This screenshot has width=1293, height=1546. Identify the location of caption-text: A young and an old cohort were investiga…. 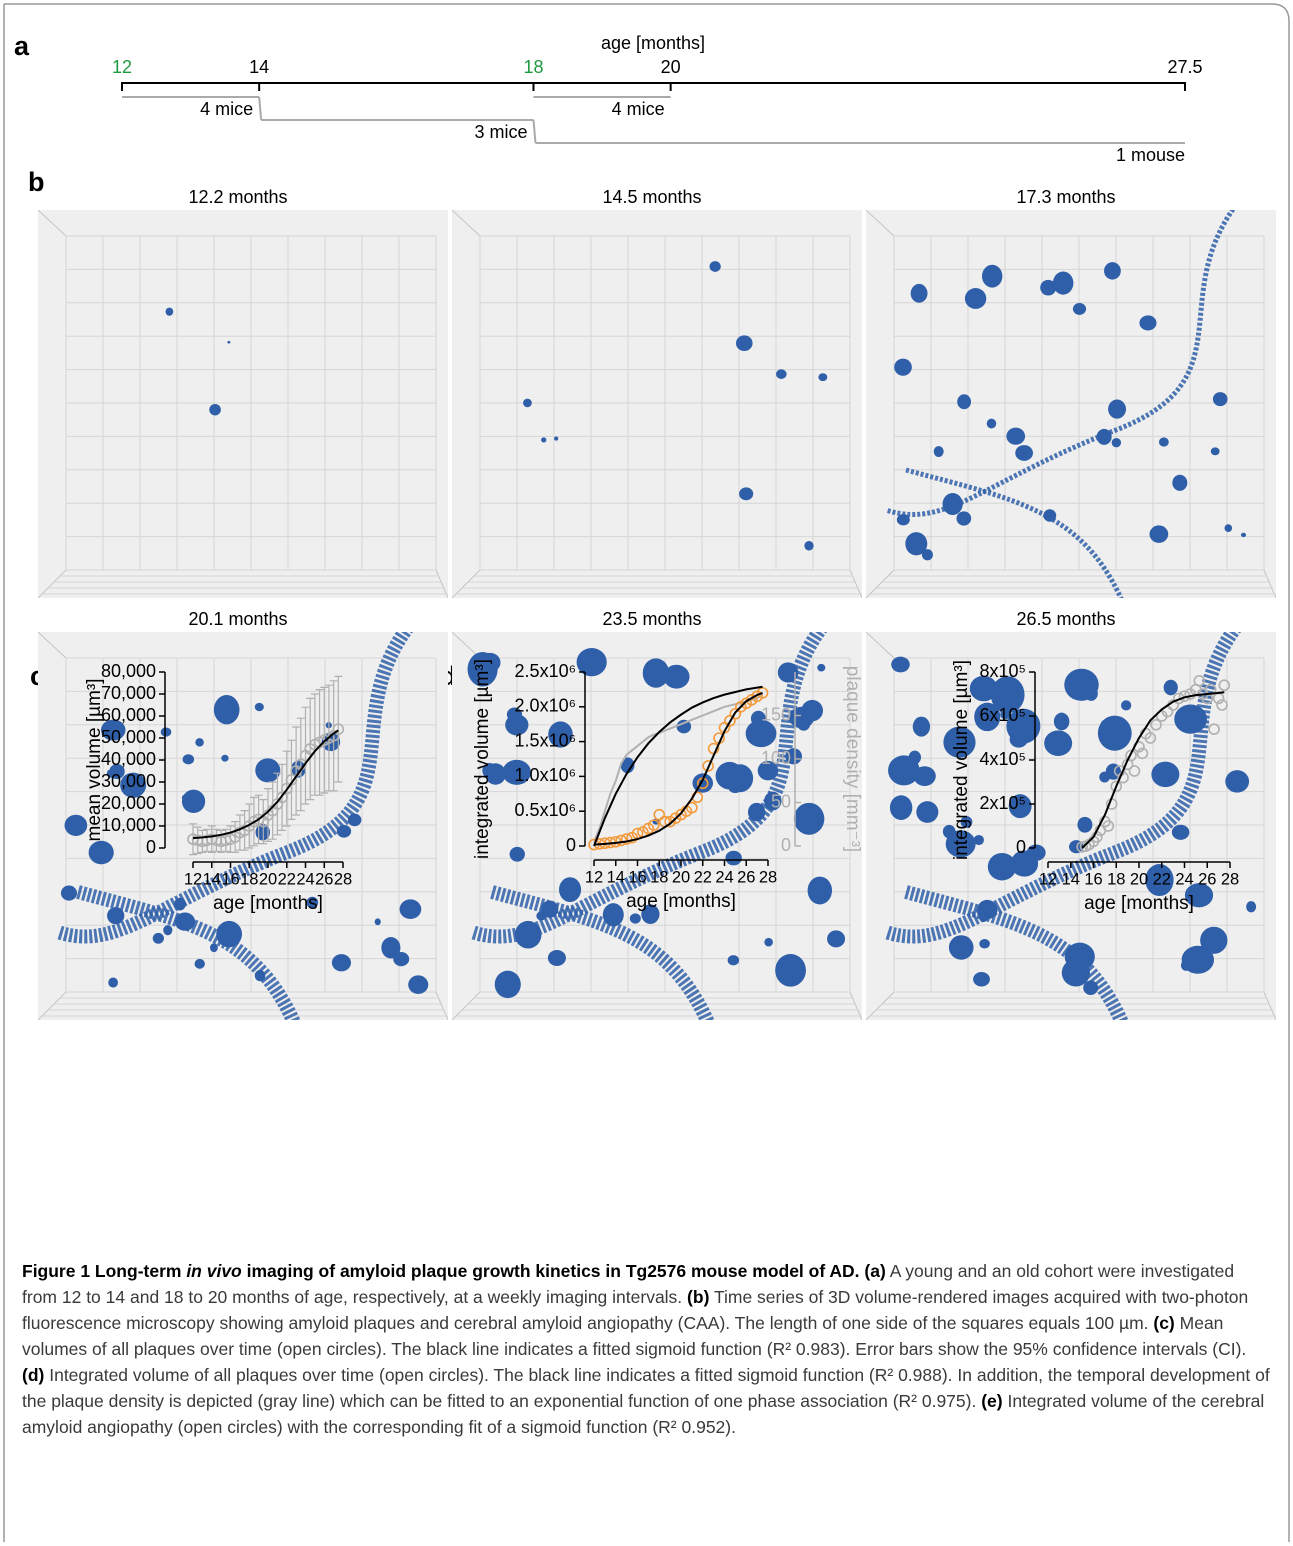
(628, 1284).